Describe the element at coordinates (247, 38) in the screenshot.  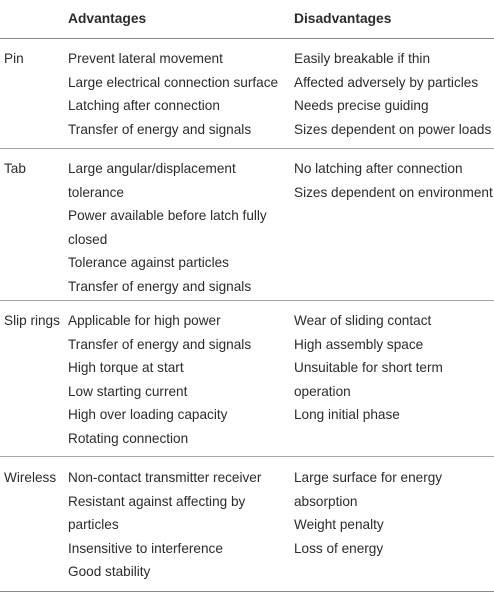
I see `header-rule` at that location.